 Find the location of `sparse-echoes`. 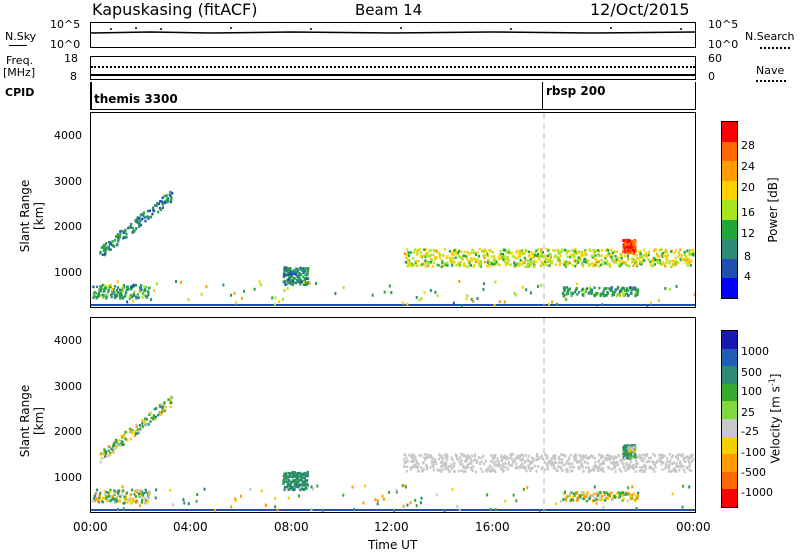

sparse-echoes is located at coordinates (395, 294).